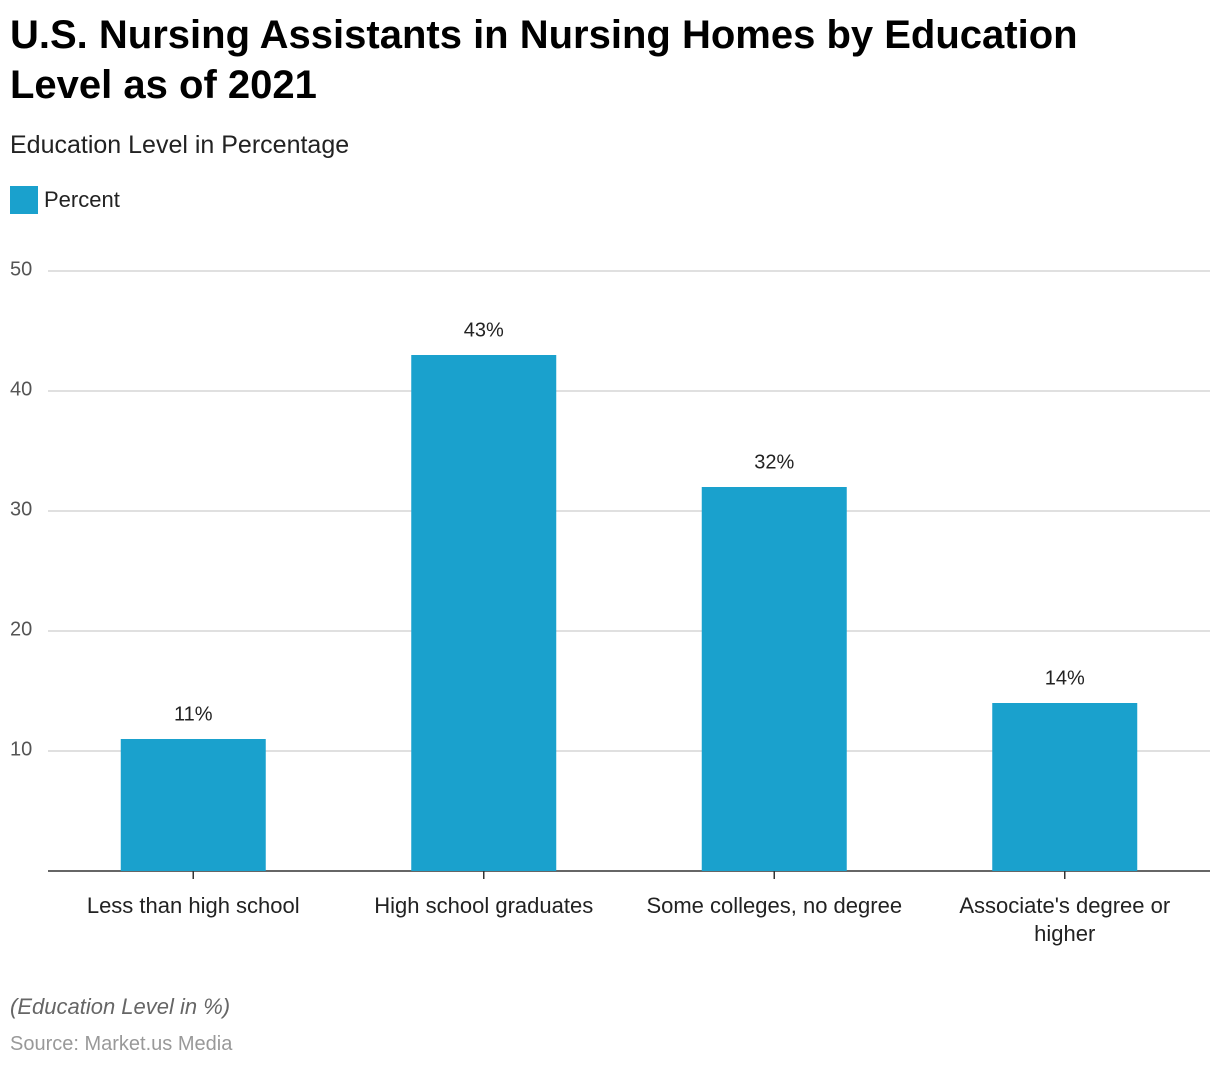 Image resolution: width=1220 pixels, height=1070 pixels. Describe the element at coordinates (180, 145) in the screenshot. I see `chart-subtitle: Education Level in Percentage` at that location.